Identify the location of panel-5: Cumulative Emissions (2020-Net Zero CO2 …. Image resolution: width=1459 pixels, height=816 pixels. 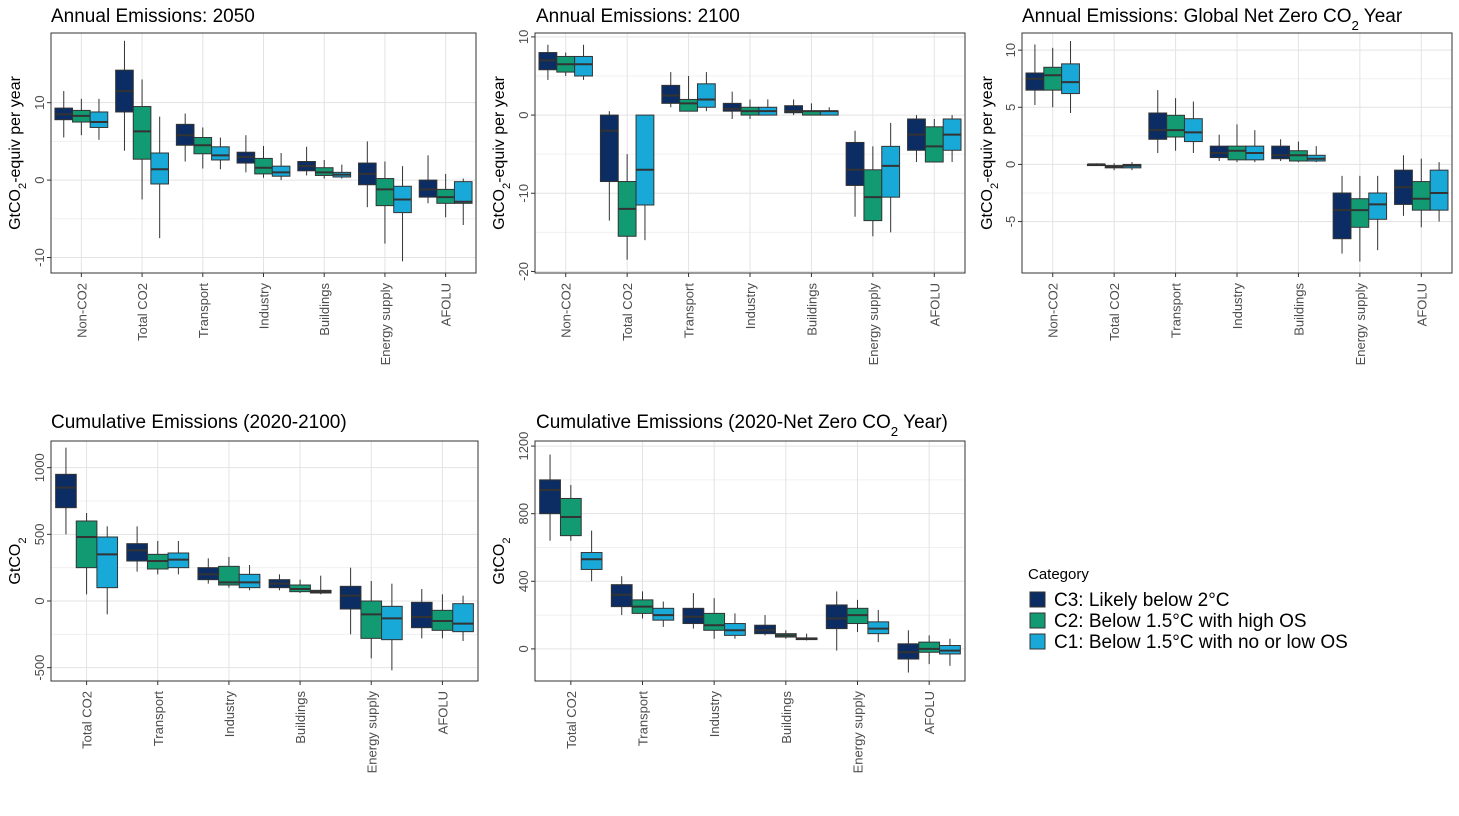
(728, 592).